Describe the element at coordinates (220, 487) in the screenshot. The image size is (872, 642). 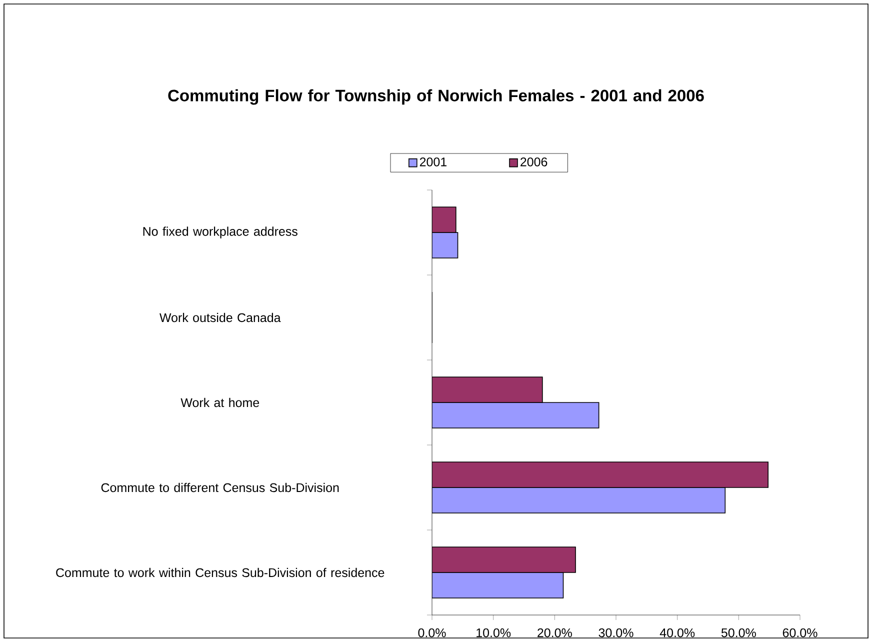
I see `y-tick-label: Commute to different Census Sub-Division` at that location.